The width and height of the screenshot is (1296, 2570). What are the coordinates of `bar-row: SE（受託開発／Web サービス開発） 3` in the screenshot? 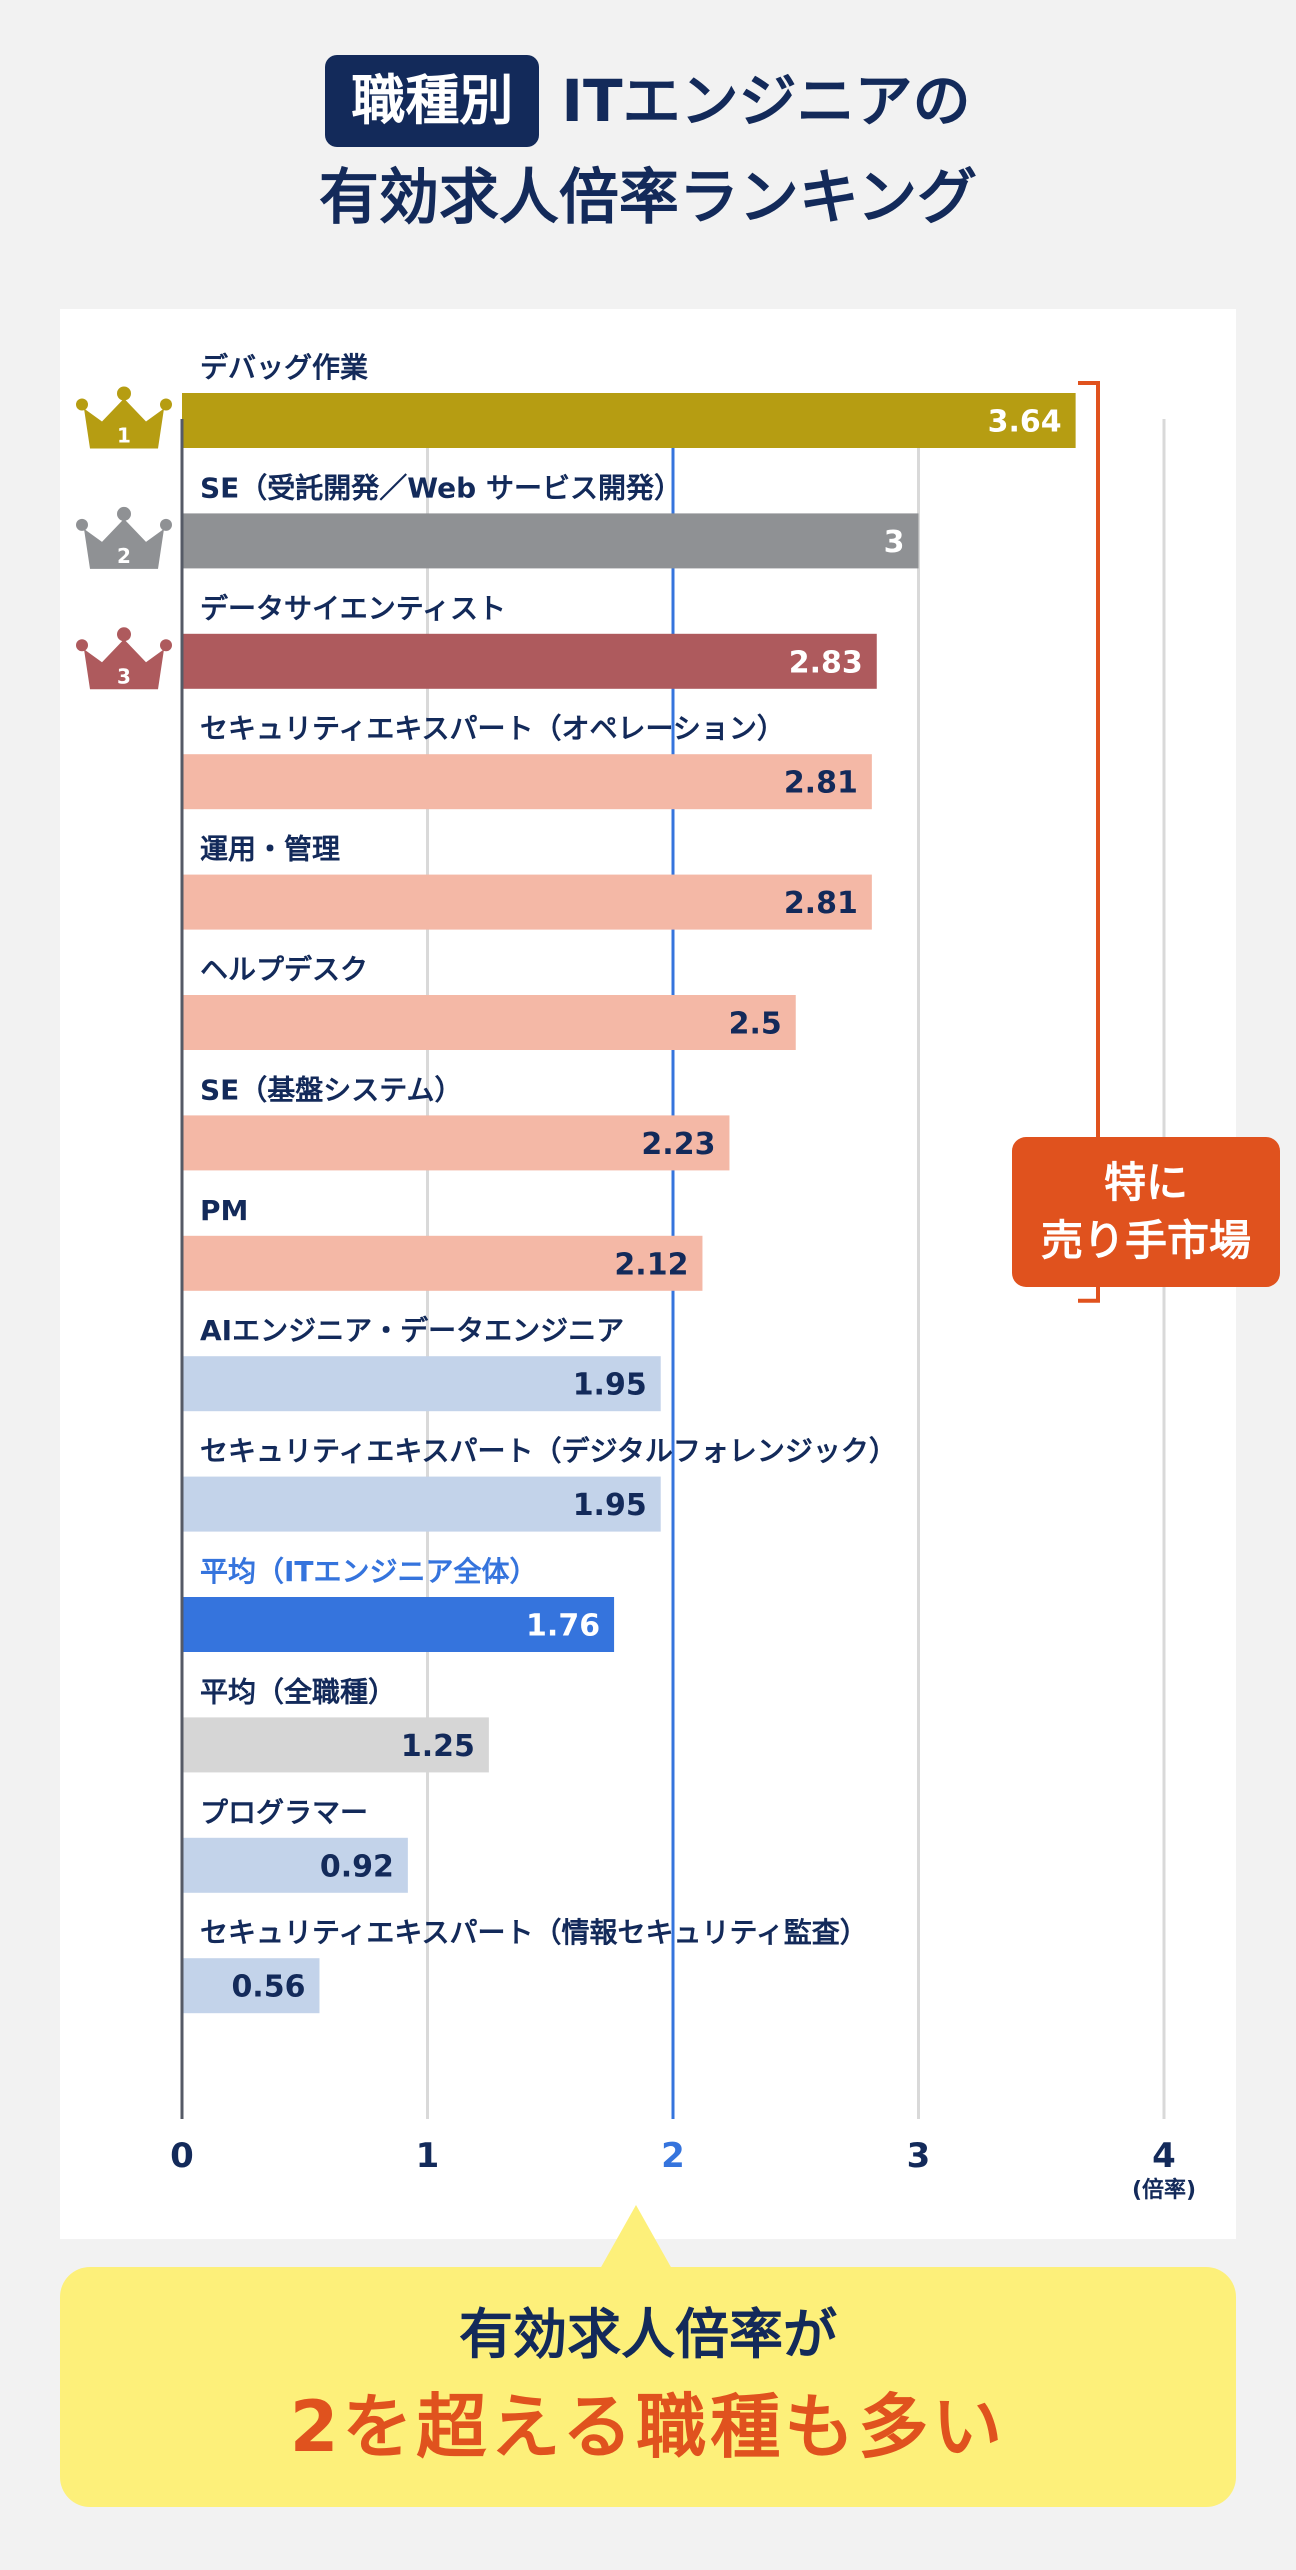 It's located at (550, 520).